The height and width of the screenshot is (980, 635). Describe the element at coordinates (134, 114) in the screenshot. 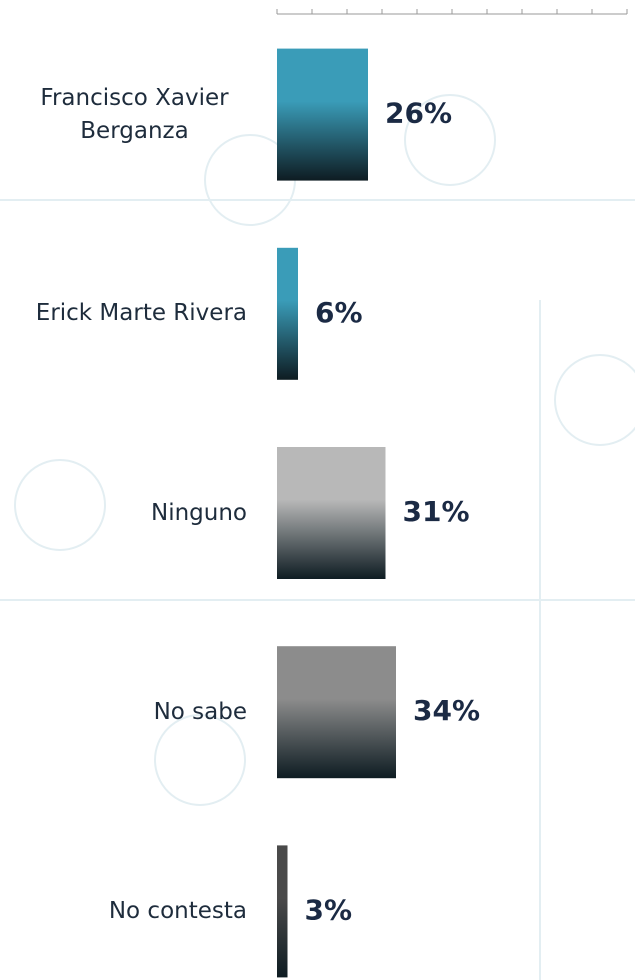

I see `category-text: Francisco Xavier Berganza` at that location.